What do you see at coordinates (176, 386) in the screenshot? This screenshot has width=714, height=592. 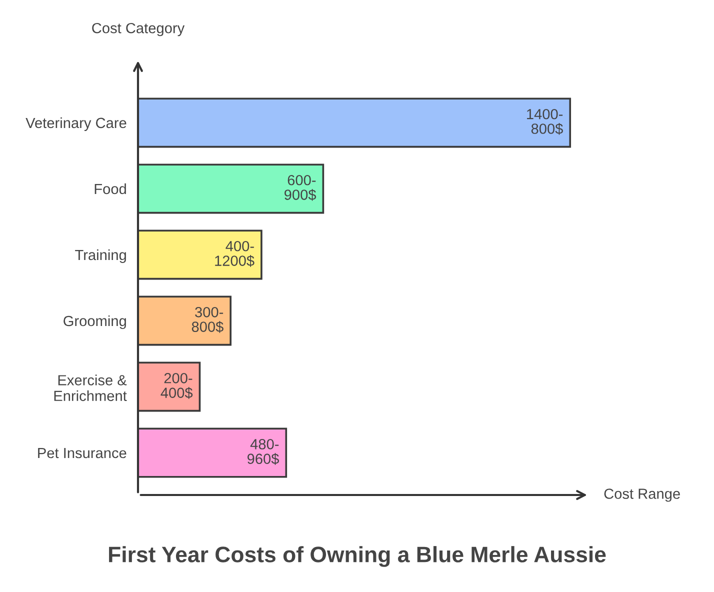 I see `data-label: 200-400$` at bounding box center [176, 386].